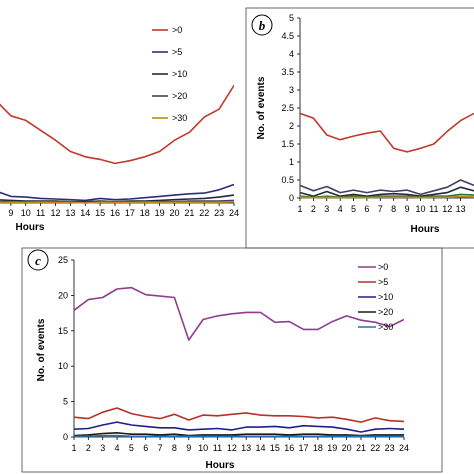 The height and width of the screenshot is (474, 474). I want to click on panel-c-y-tick-label: 25, so click(63, 260).